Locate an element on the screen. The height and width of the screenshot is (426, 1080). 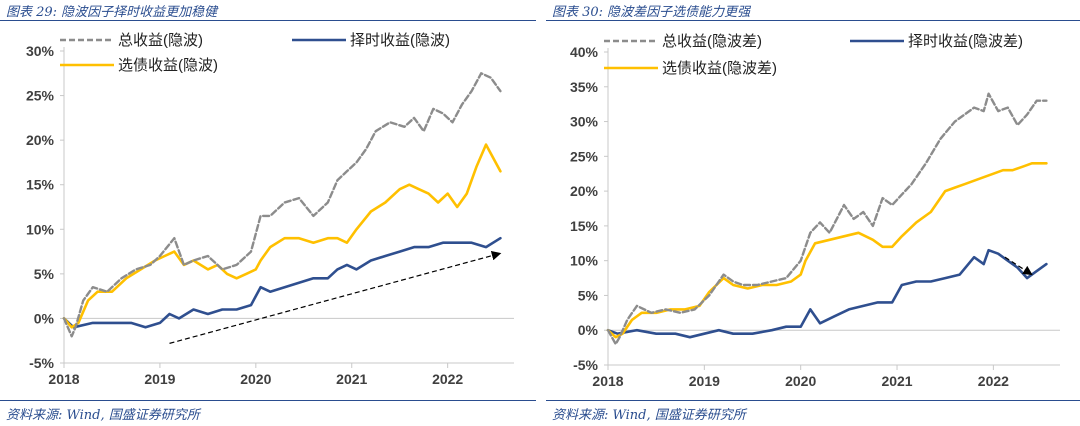
legend-label-selection: 选债收益(隐波差) is located at coordinates (719, 68).